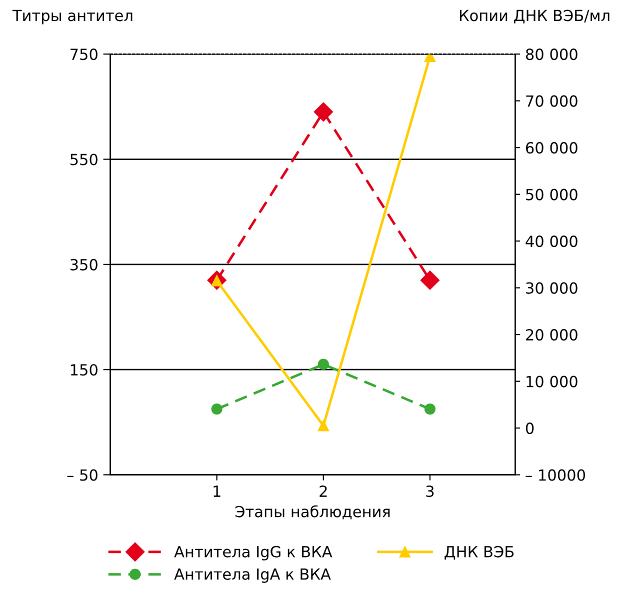 Image resolution: width=623 pixels, height=601 pixels. What do you see at coordinates (430, 491) in the screenshot?
I see `x-tick-label: 3` at bounding box center [430, 491].